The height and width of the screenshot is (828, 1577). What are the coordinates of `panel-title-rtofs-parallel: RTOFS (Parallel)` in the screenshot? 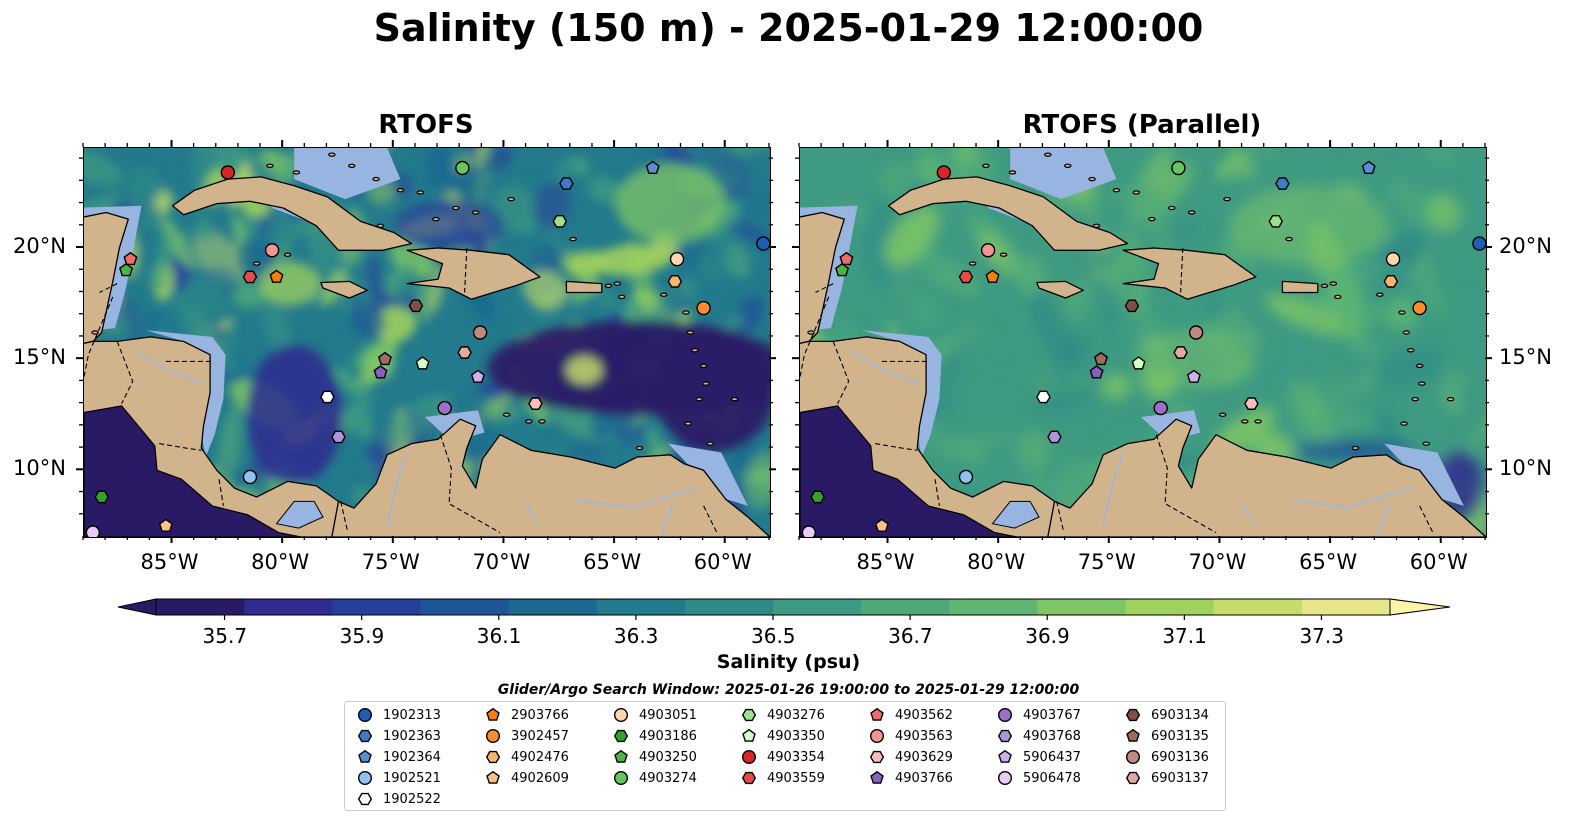 It's located at (1142, 125).